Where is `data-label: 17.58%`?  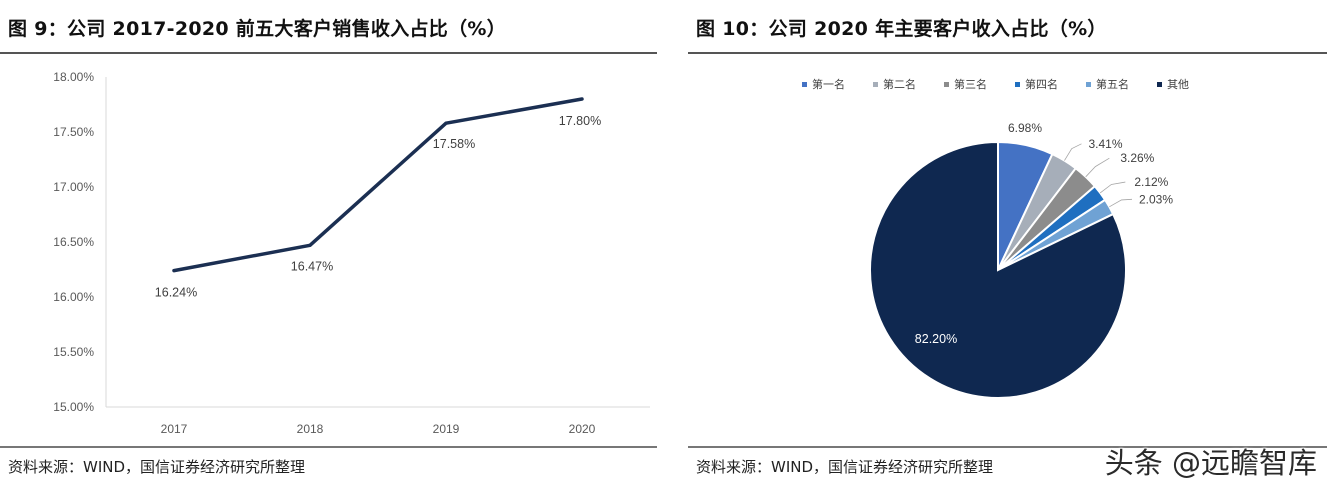
data-label: 17.58% is located at coordinates (454, 144).